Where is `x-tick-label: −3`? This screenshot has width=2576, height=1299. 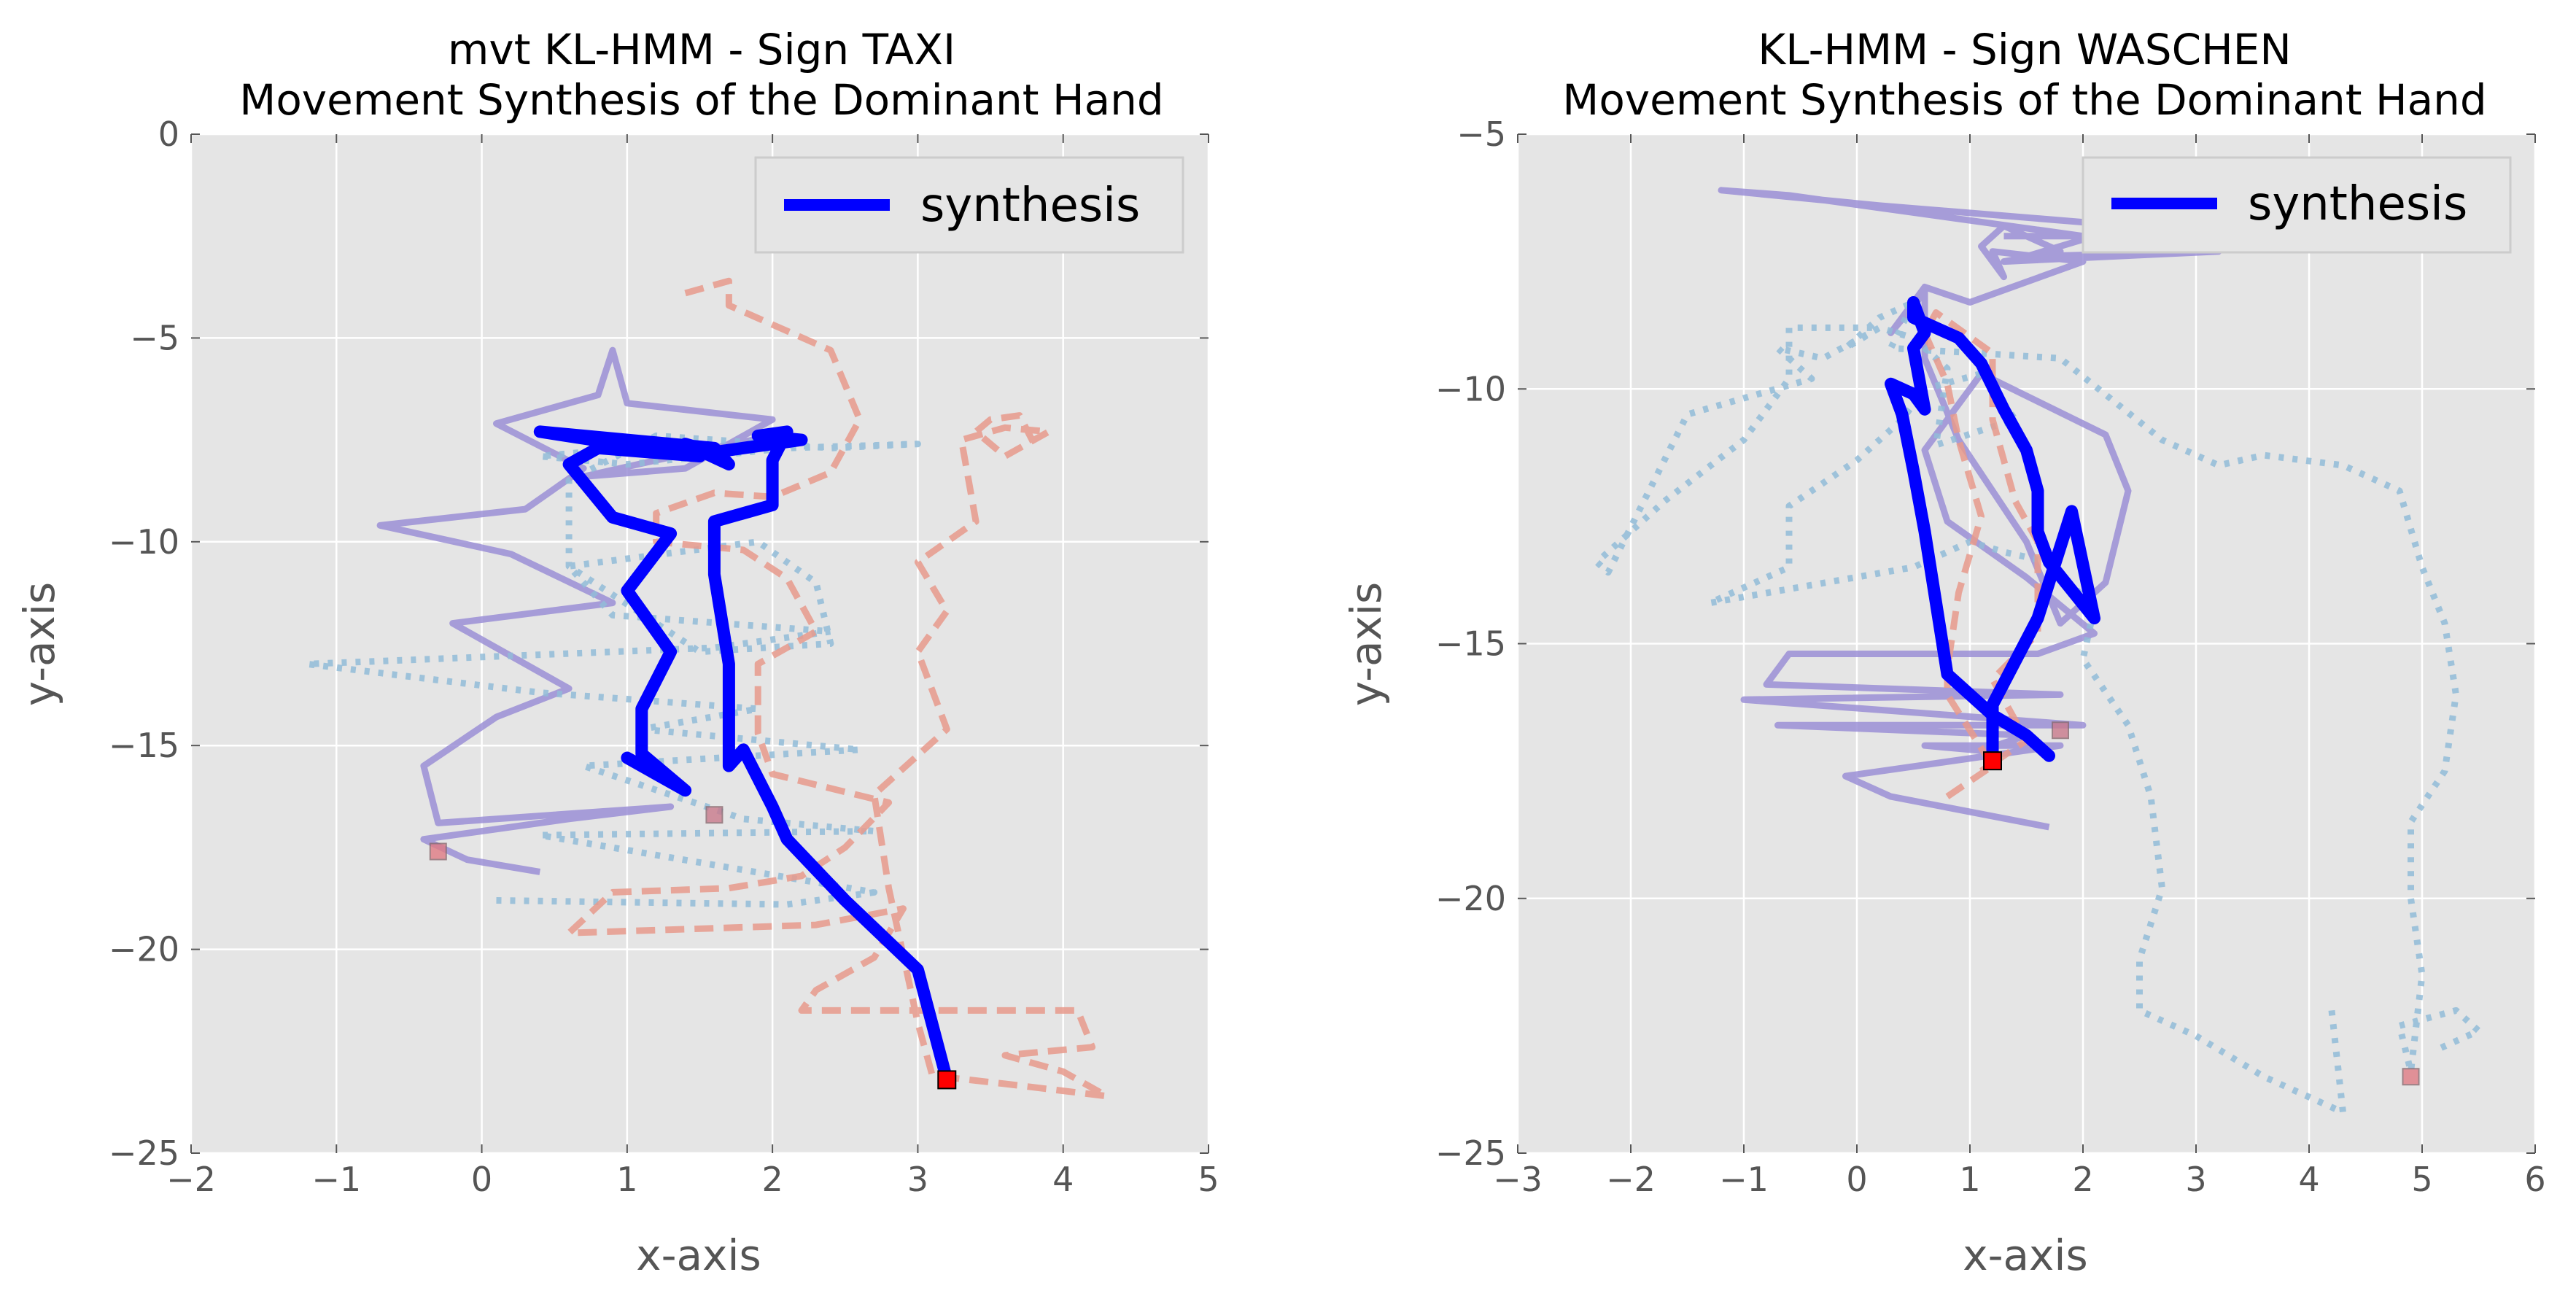
x-tick-label: −3 is located at coordinates (1518, 1180).